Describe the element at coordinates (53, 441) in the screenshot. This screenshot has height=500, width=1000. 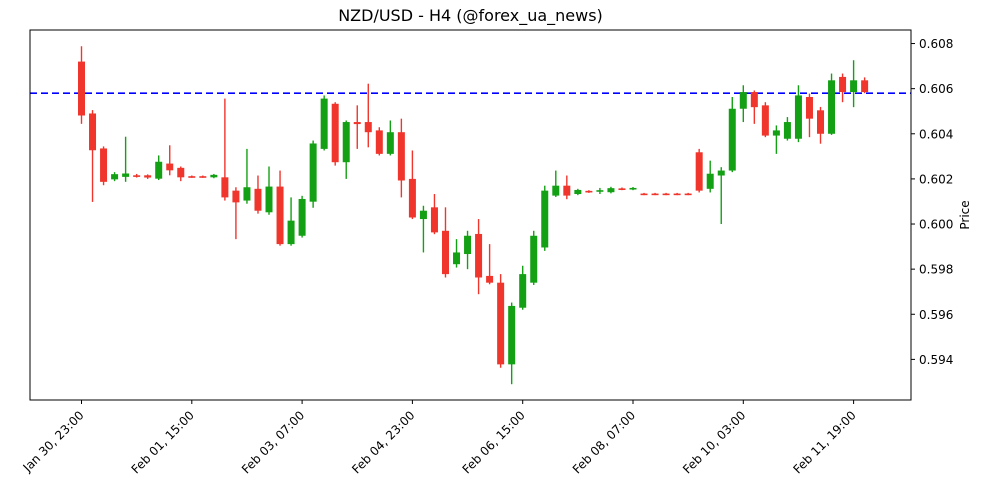
I see `x-tick-label: Jan 30, 23:00` at that location.